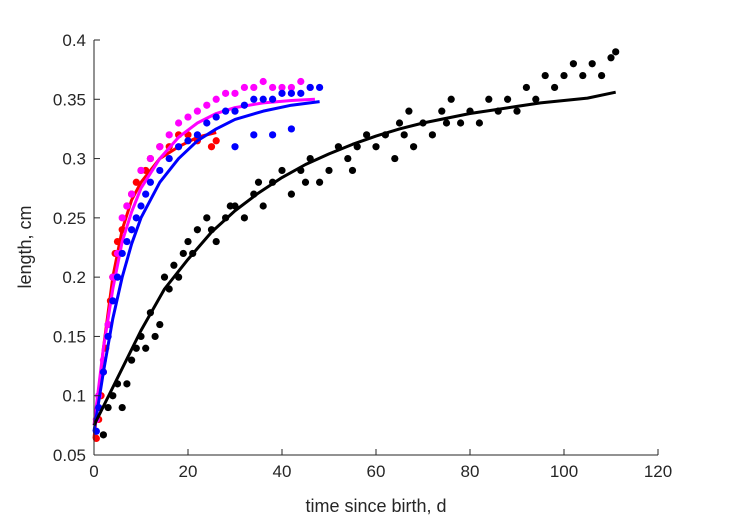 Image resolution: width=729 pixels, height=521 pixels. What do you see at coordinates (564, 471) in the screenshot?
I see `x-tick-label: 100` at bounding box center [564, 471].